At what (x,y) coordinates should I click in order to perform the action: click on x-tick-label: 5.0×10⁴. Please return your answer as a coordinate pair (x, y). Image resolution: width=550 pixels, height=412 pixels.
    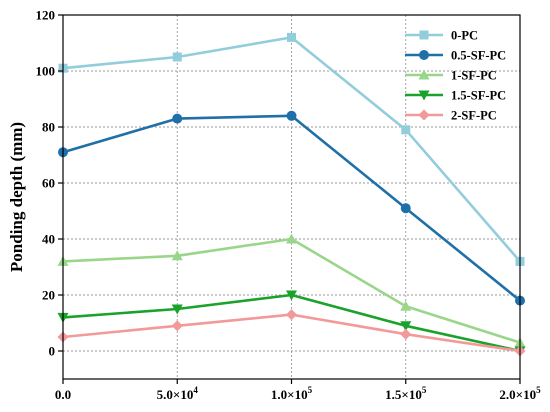
    Looking at the image, I should click on (178, 393).